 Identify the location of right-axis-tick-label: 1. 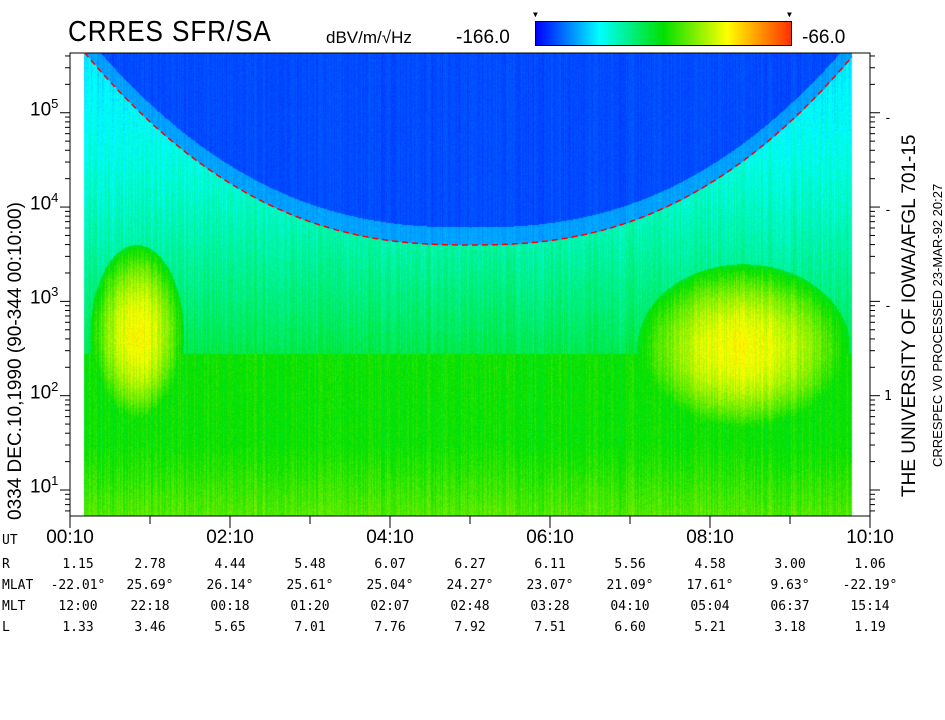
(888, 396).